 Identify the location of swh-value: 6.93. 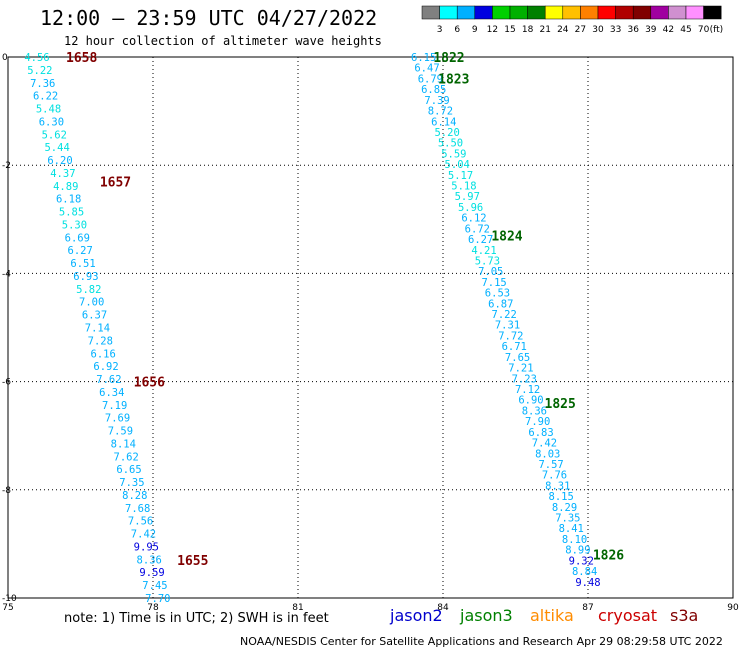
(85, 277).